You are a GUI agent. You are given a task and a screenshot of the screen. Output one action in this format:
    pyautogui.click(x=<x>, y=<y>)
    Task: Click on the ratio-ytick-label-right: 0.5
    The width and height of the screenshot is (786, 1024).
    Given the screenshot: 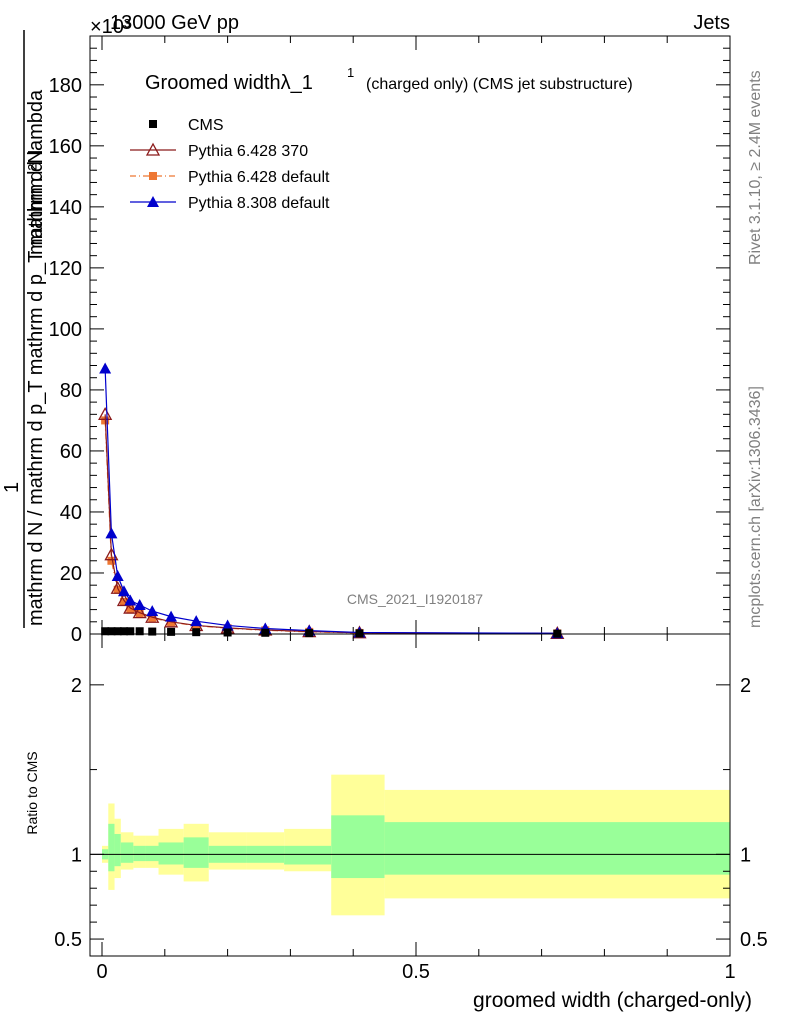 What is the action you would take?
    pyautogui.click(x=754, y=940)
    